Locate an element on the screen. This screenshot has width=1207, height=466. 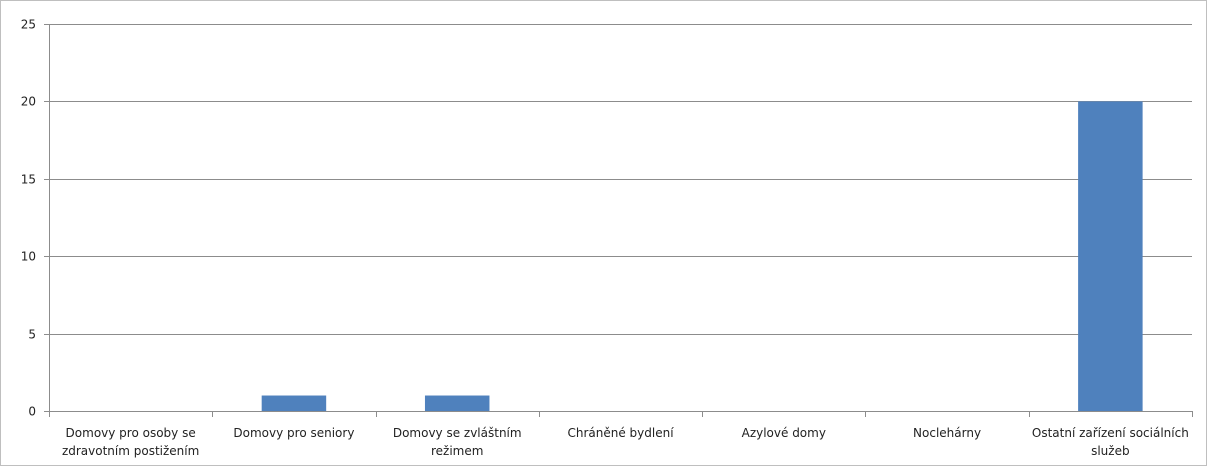
y-axis-tick-labels: 0 5 10 15 20 25 is located at coordinates (28, 218).